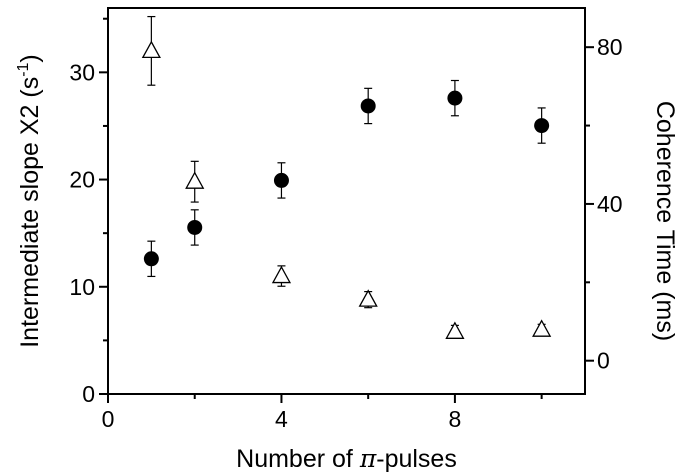 Image resolution: width=678 pixels, height=474 pixels. What do you see at coordinates (88, 394) in the screenshot?
I see `y-left-tick-label: 0` at bounding box center [88, 394].